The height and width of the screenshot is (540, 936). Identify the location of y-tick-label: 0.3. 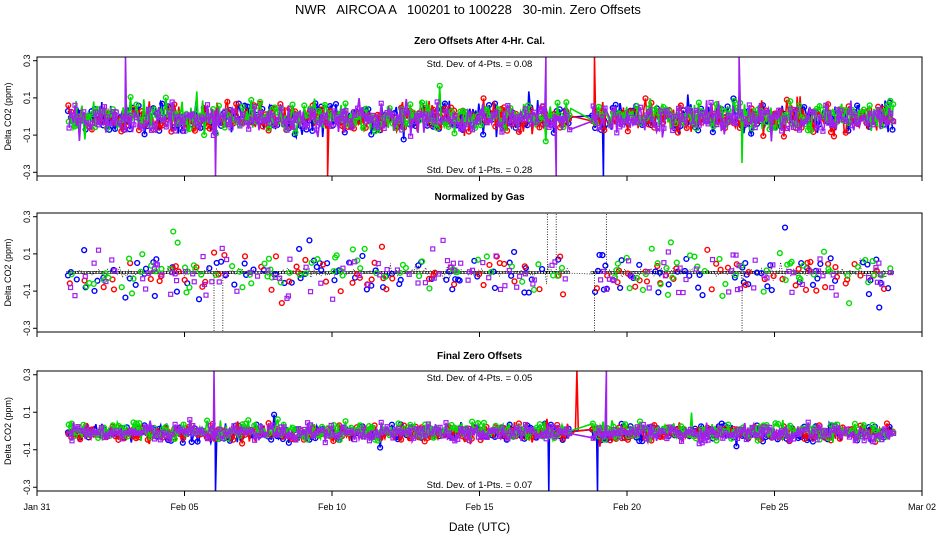
(27, 60).